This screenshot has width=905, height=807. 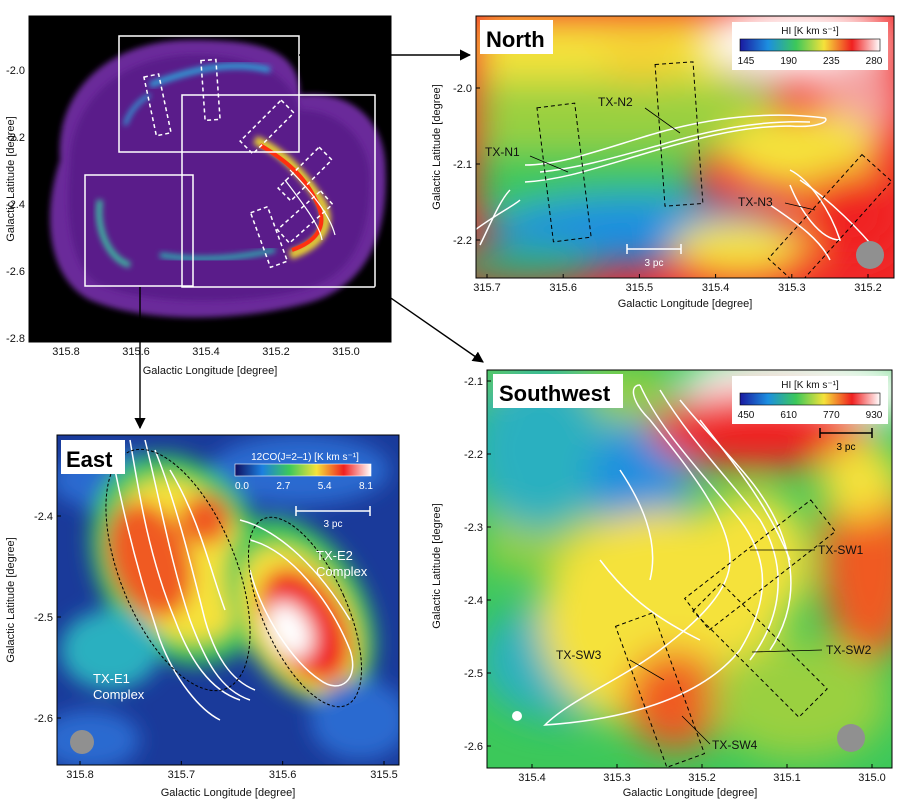 I want to click on east-colorbar-tick: 8.1, so click(x=366, y=486).